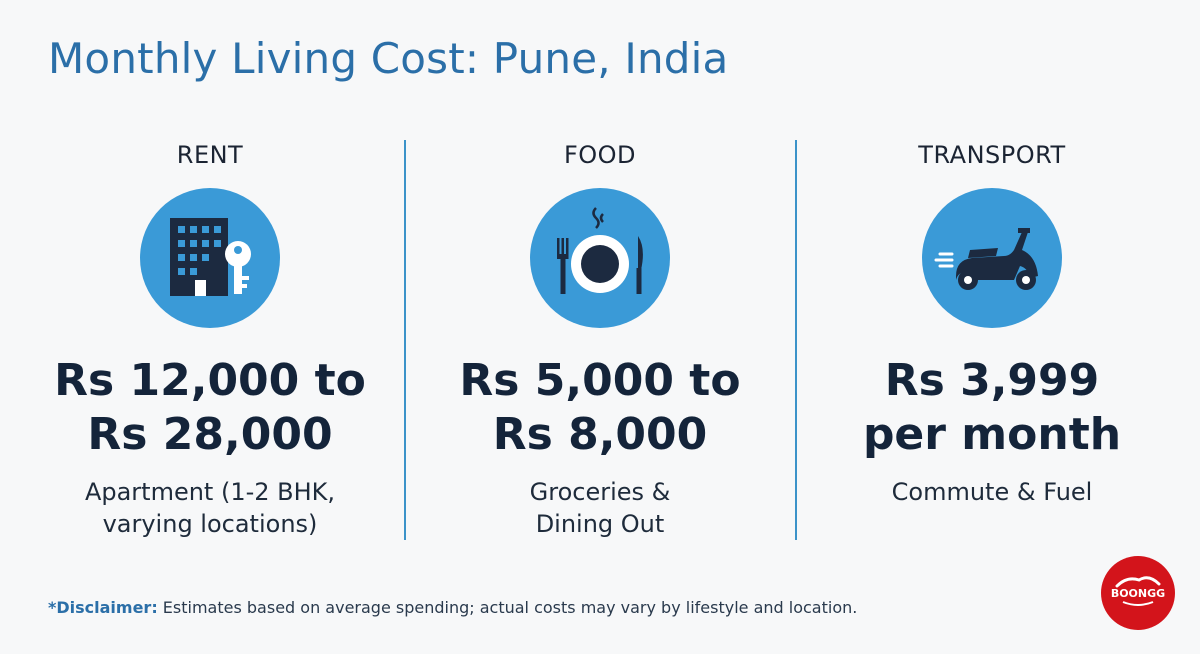 The height and width of the screenshot is (654, 1200). I want to click on description-line: Groceries &, so click(600, 492).